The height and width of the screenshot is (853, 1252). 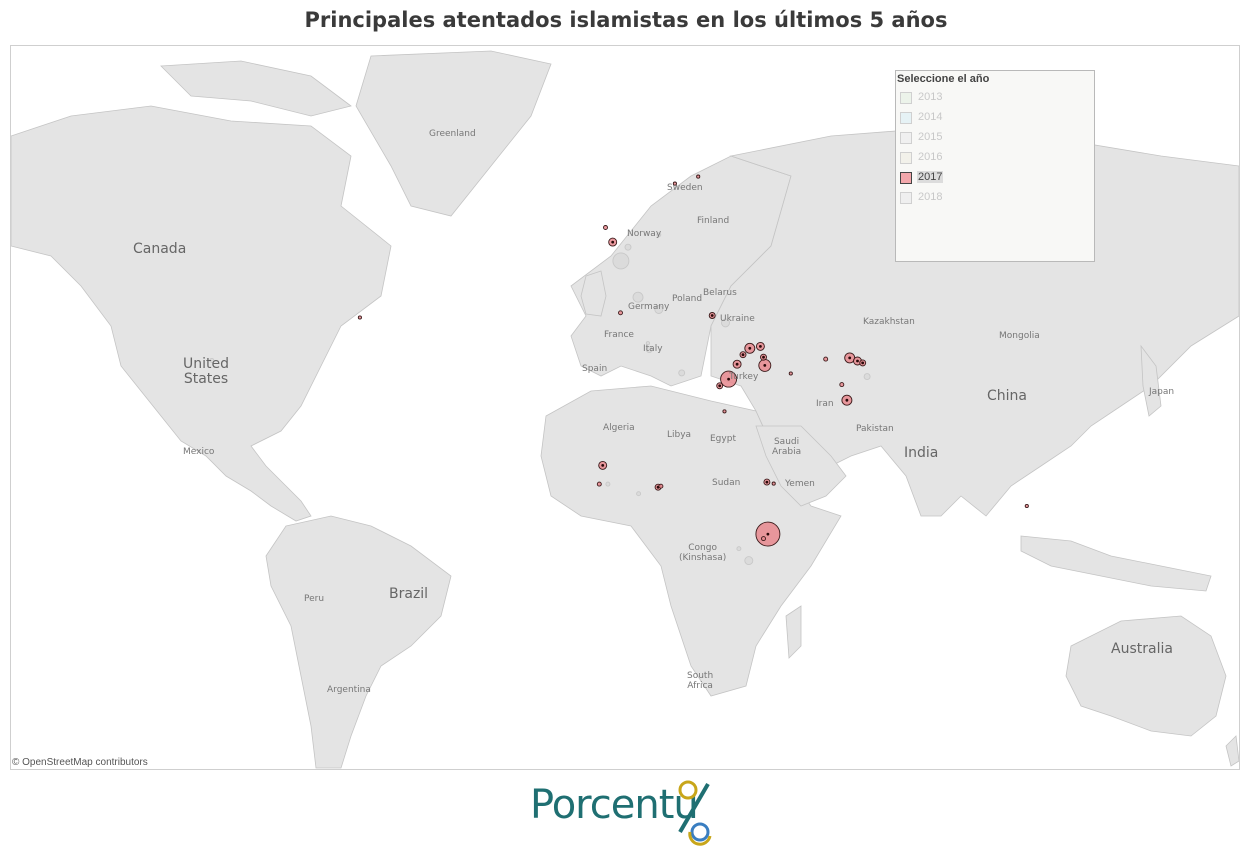 I want to click on label-spain: Spain, so click(x=595, y=369).